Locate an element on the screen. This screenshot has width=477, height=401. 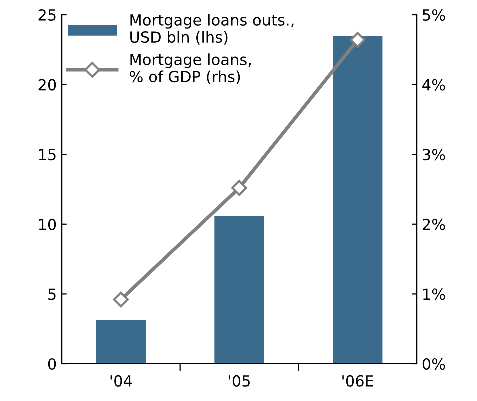
x-tick-label: '06E is located at coordinates (358, 381).